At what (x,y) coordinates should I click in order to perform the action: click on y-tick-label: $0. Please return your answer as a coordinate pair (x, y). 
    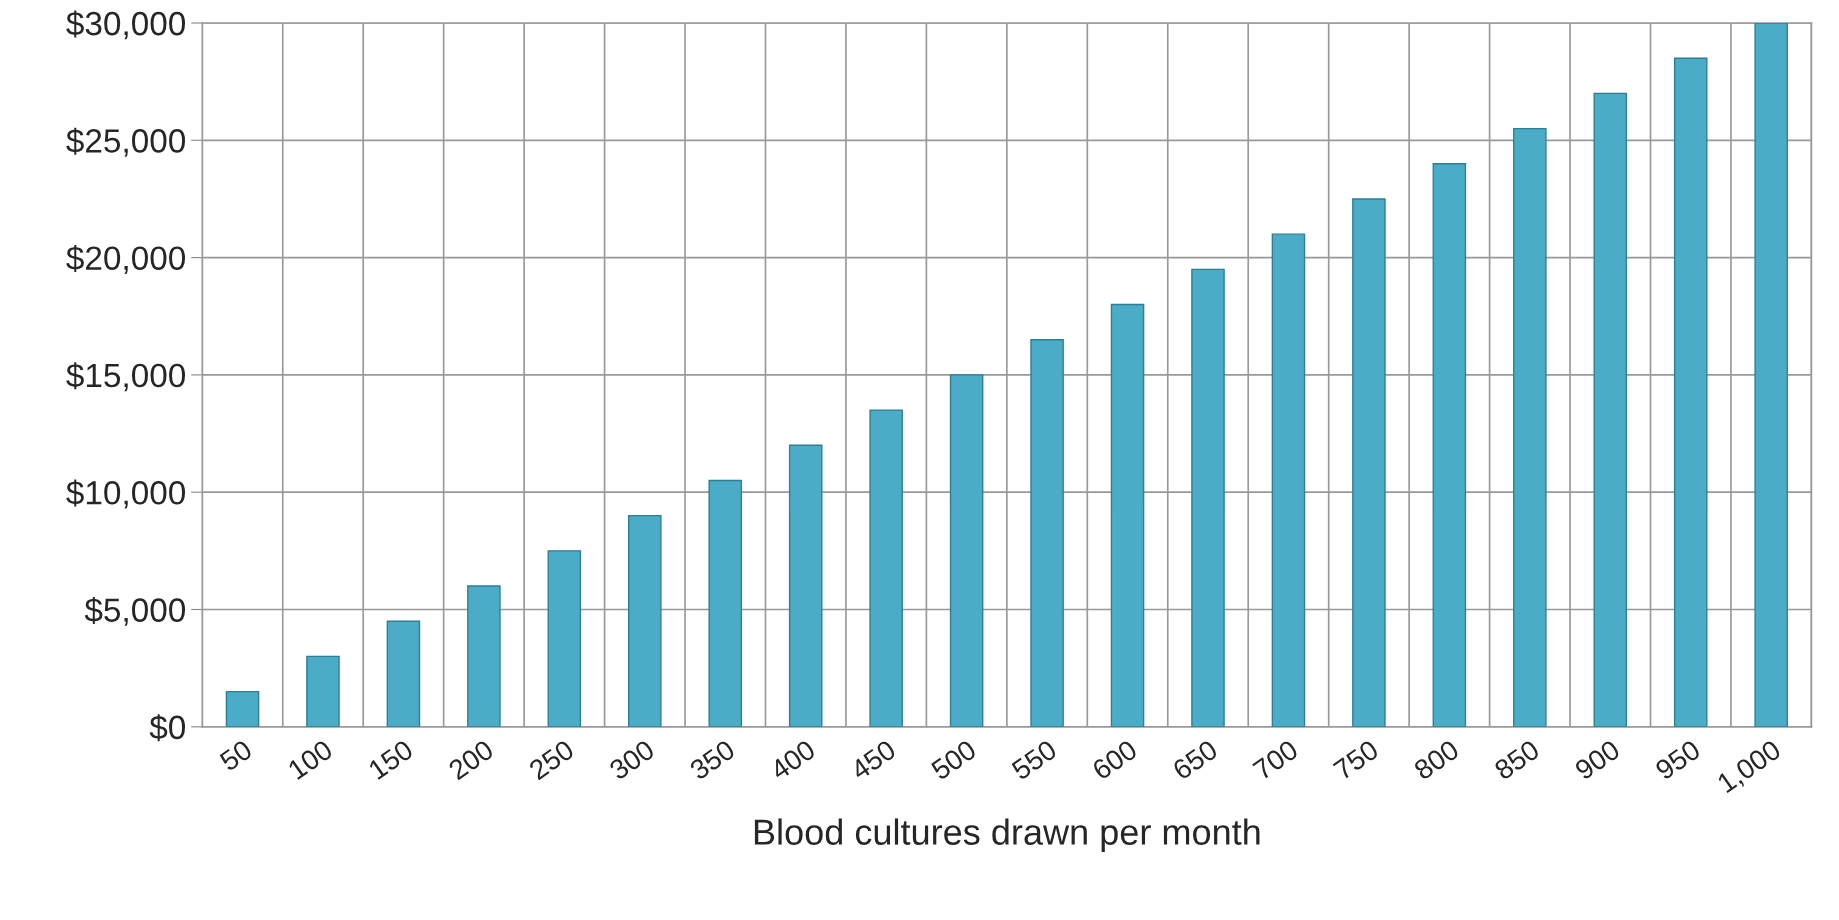
    Looking at the image, I should click on (167, 728).